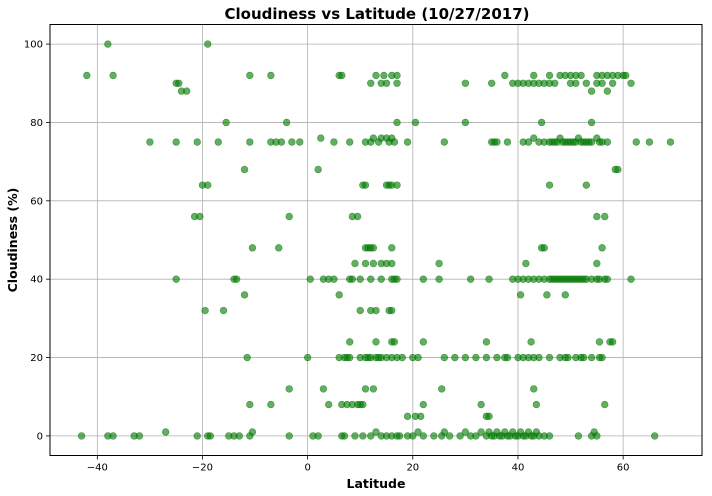 The height and width of the screenshot is (496, 712). Describe the element at coordinates (36, 358) in the screenshot. I see `y-tick-label: 20` at that location.